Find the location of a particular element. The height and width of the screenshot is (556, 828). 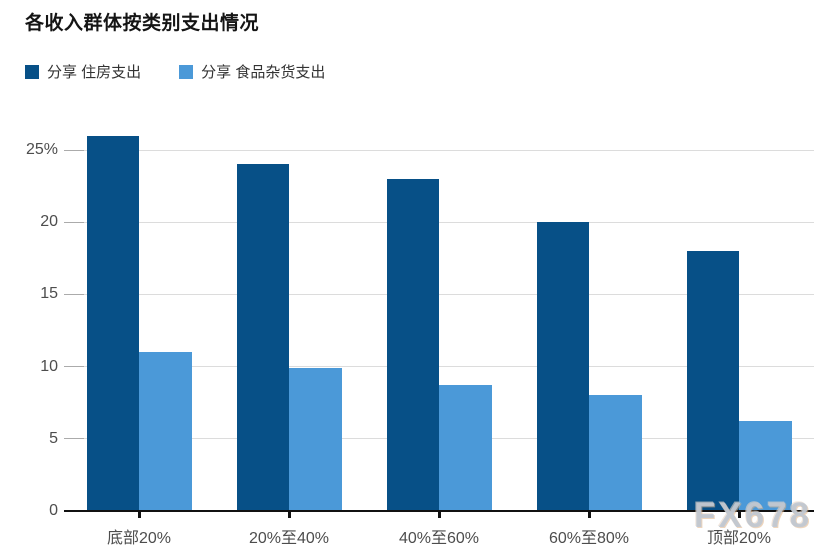

x-tick-label-0: 底部20% is located at coordinates (139, 538).